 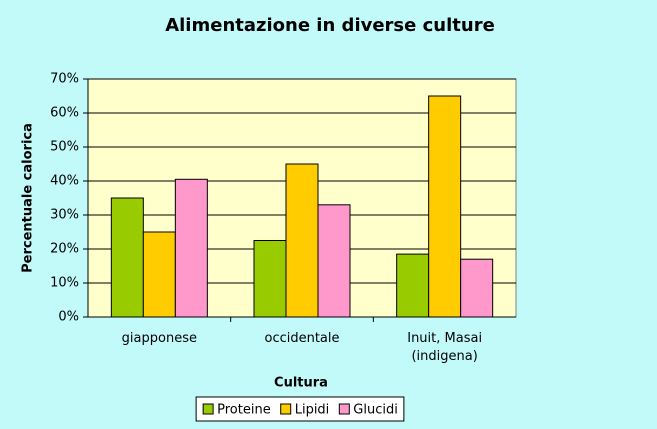 I want to click on x-tick-label: Inuit, Masai (indigena), so click(x=445, y=347).